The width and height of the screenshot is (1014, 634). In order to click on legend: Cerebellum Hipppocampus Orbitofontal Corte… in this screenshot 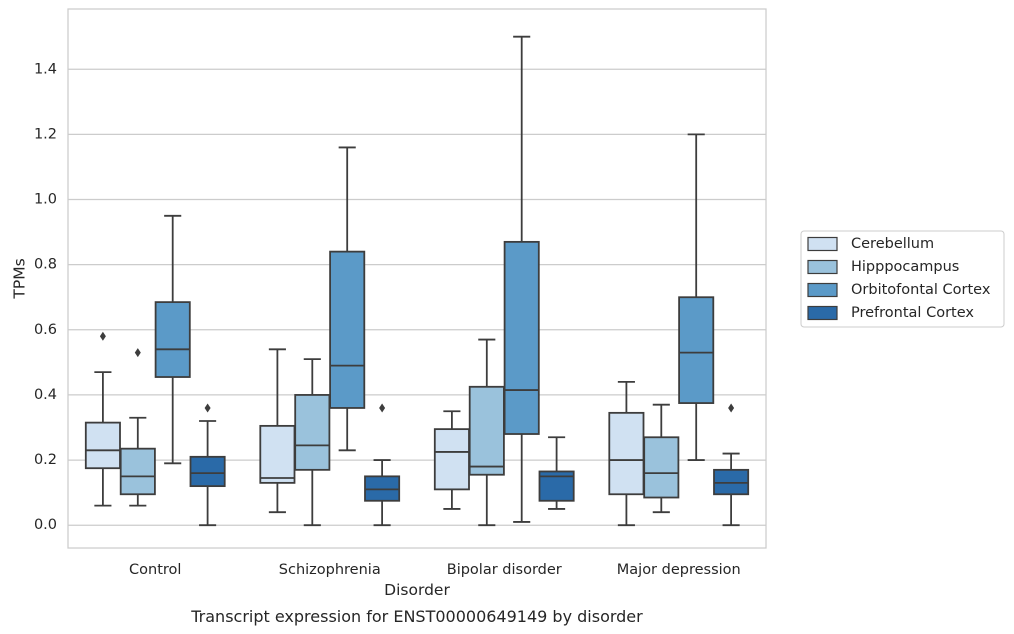, I will do `click(902, 279)`.